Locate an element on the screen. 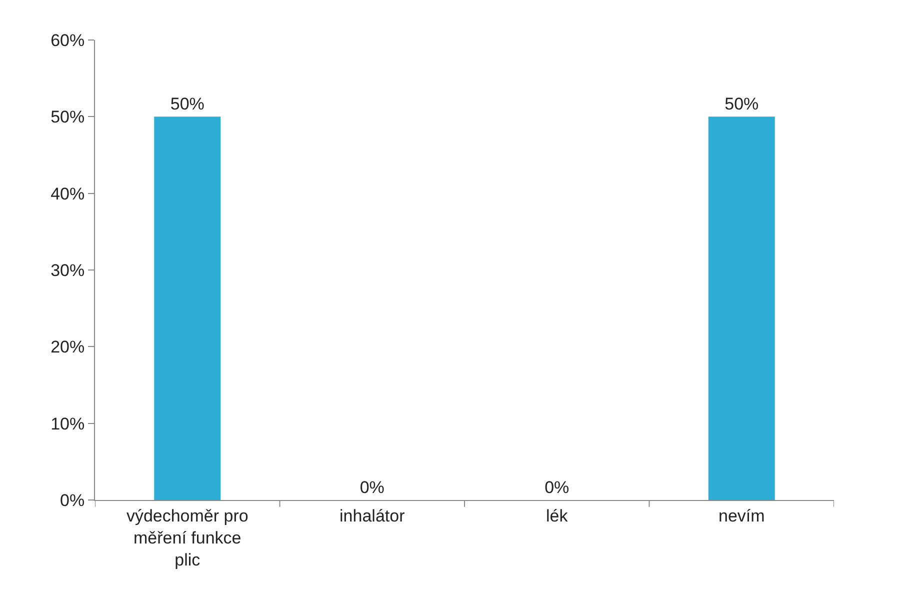 Image resolution: width=904 pixels, height=610 pixels. y-tick-label: 10% is located at coordinates (67, 424).